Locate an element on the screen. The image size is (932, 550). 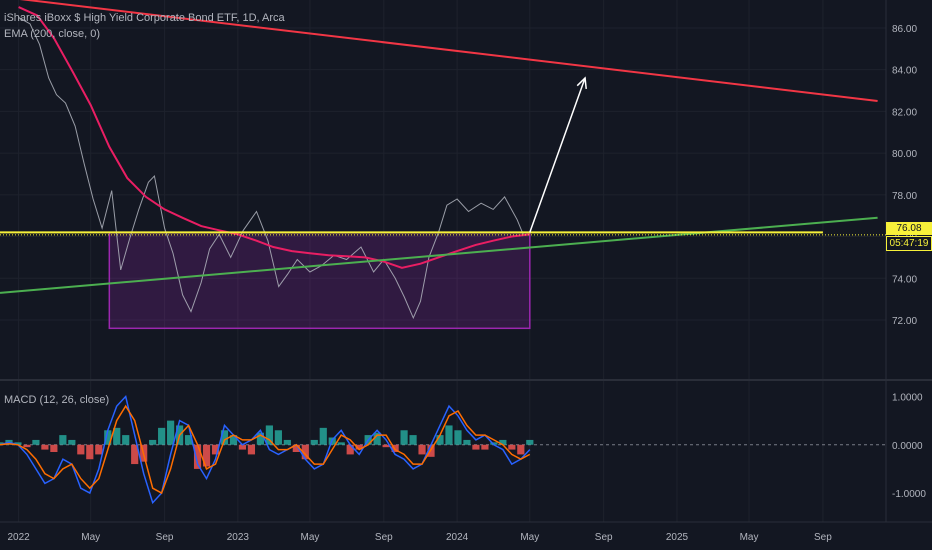
support-trendline is located at coordinates (439, 255).